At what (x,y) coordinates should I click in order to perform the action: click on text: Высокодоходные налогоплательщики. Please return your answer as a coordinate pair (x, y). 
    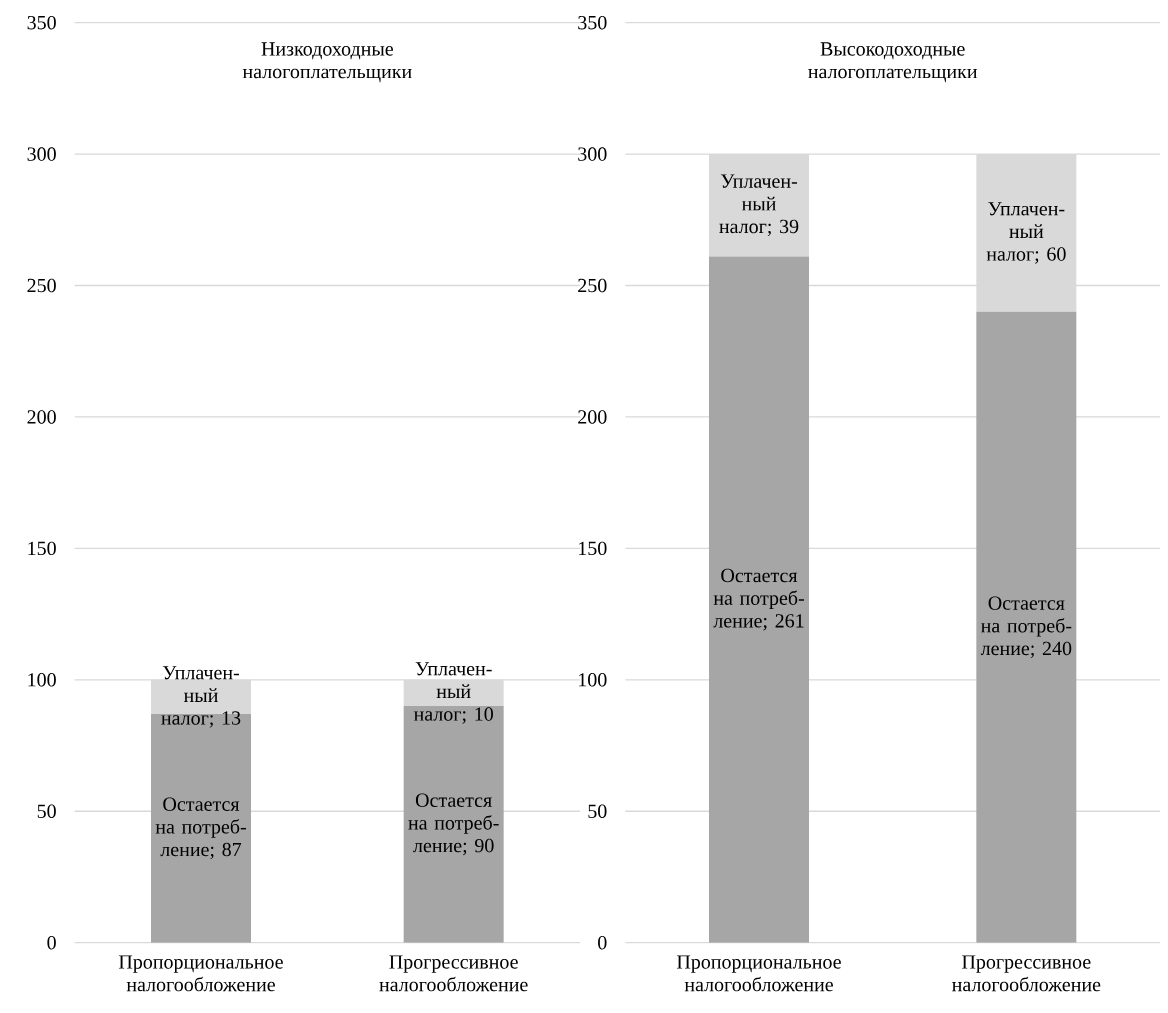
    Looking at the image, I should click on (893, 62).